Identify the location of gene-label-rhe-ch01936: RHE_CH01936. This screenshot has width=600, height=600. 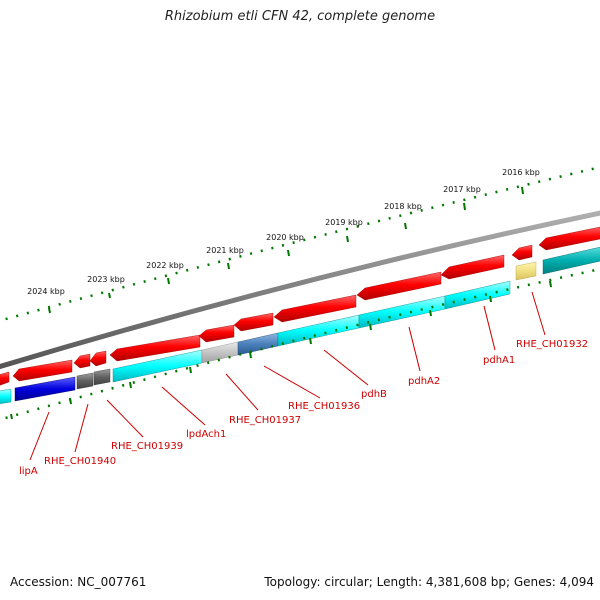
(324, 406).